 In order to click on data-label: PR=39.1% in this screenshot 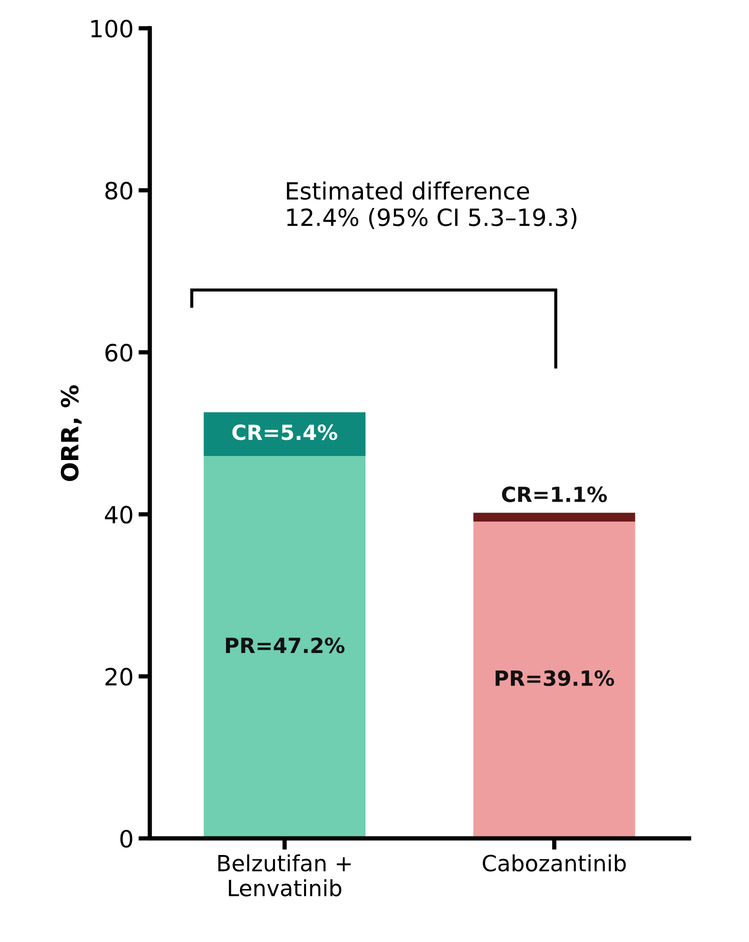, I will do `click(555, 678)`.